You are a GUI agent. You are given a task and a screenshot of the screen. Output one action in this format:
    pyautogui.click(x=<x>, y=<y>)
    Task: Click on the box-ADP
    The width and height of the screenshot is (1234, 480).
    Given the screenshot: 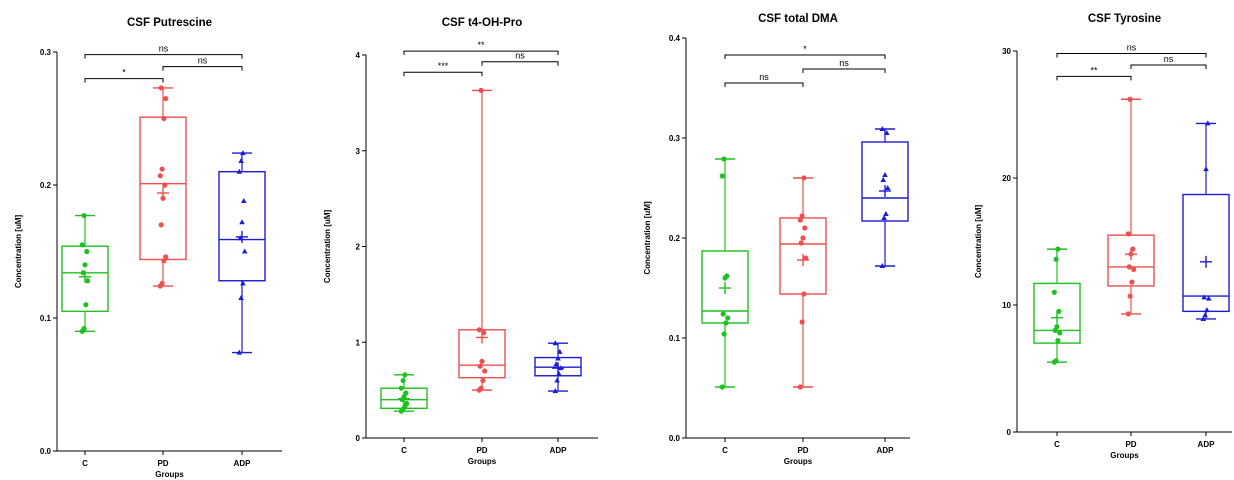 What is the action you would take?
    pyautogui.click(x=885, y=197)
    